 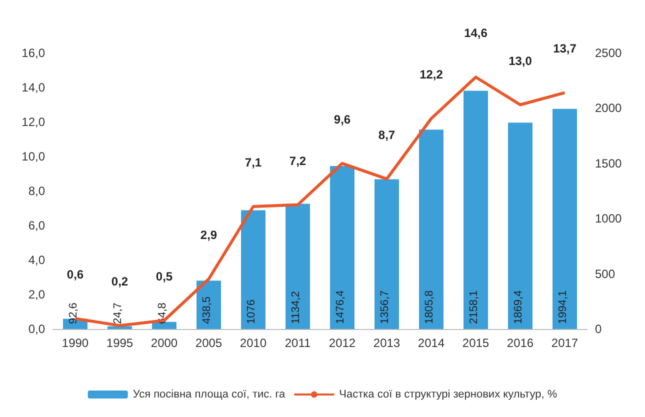 What do you see at coordinates (387, 135) in the screenshot?
I see `data-label: 8,7` at bounding box center [387, 135].